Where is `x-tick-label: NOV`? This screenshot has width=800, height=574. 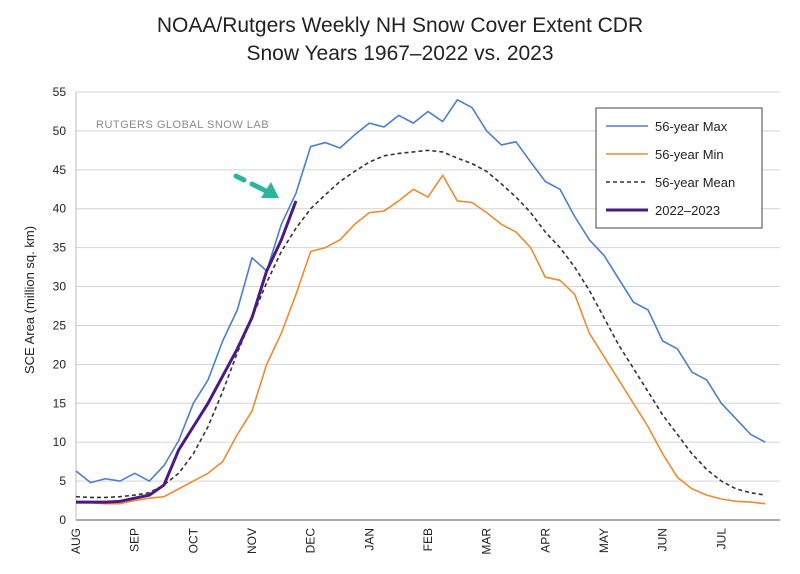
x-tick-label: NOV is located at coordinates (252, 541).